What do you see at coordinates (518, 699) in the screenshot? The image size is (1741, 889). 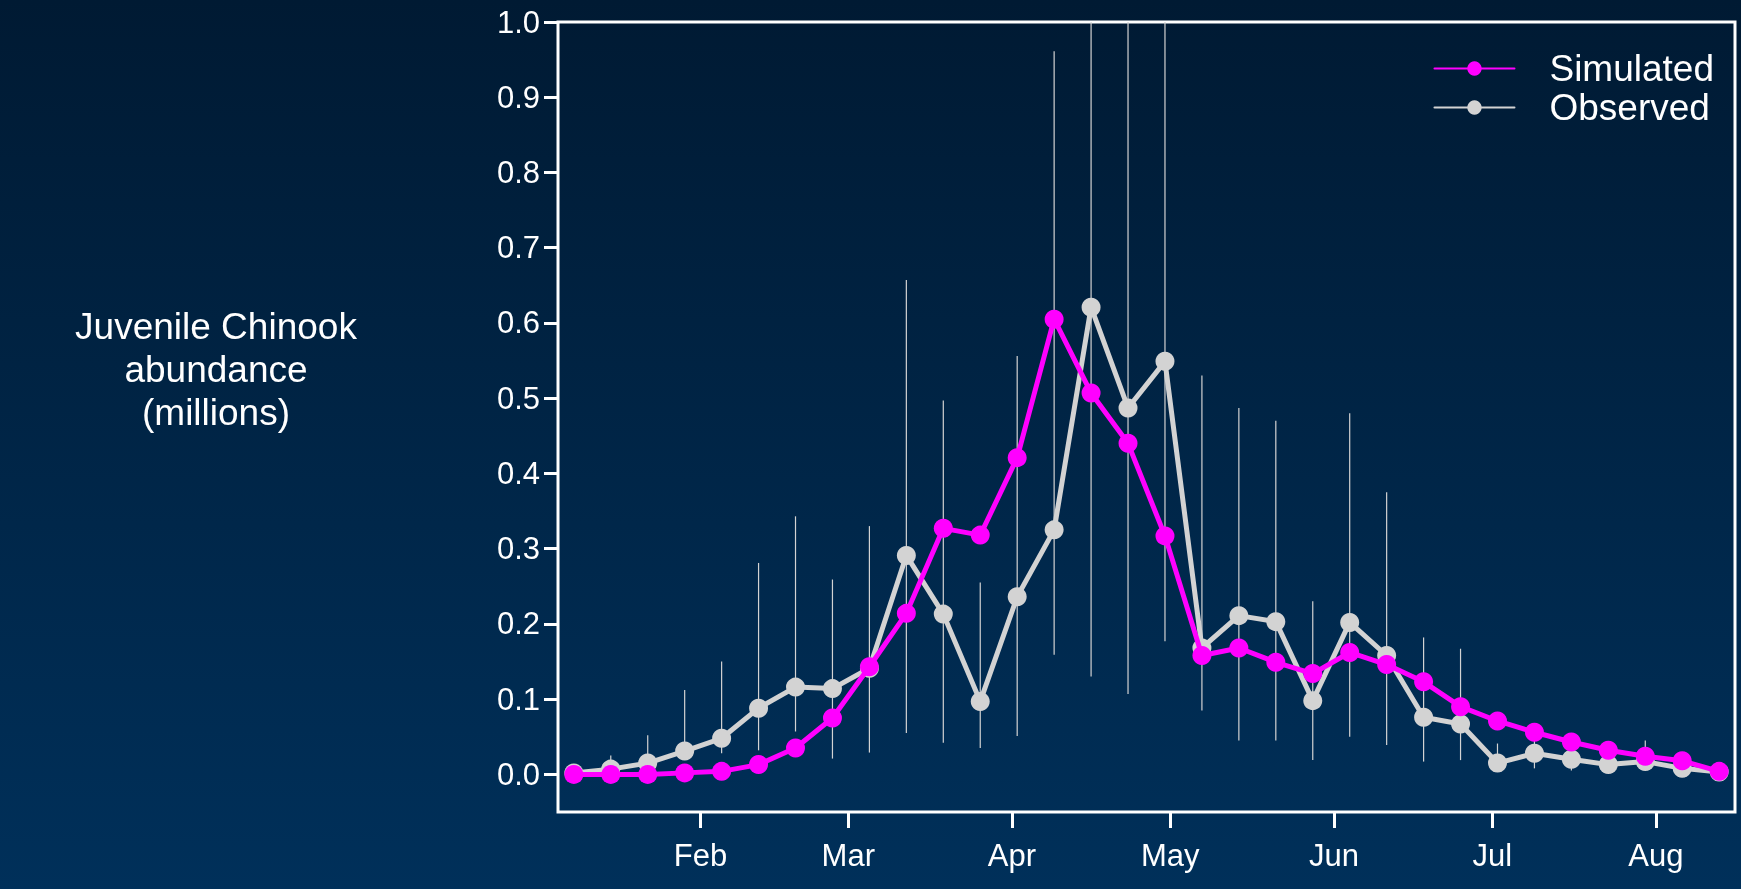 I see `y-tick-label: 0.1` at bounding box center [518, 699].